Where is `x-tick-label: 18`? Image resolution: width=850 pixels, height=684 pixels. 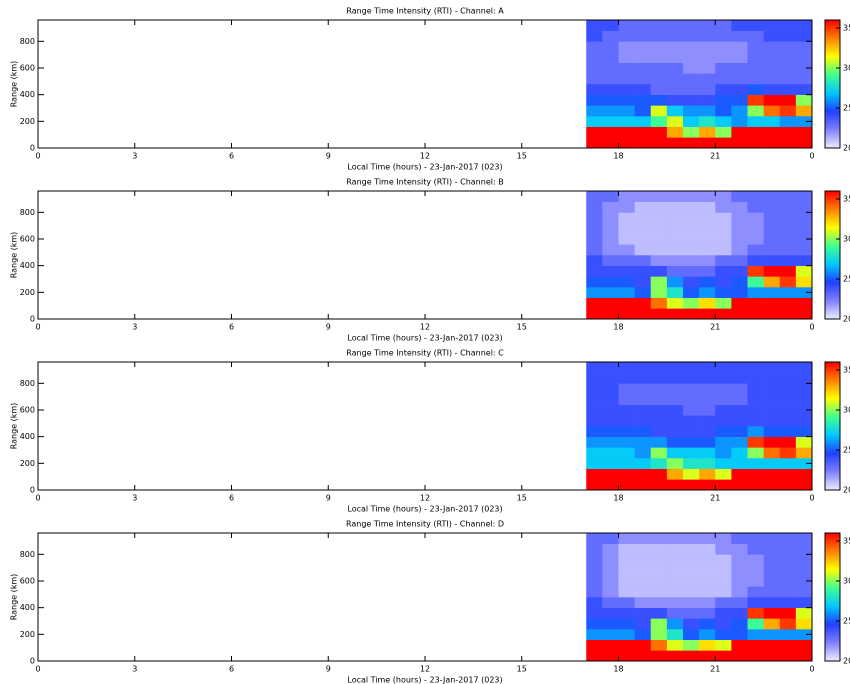
x-tick-label: 18 is located at coordinates (618, 498).